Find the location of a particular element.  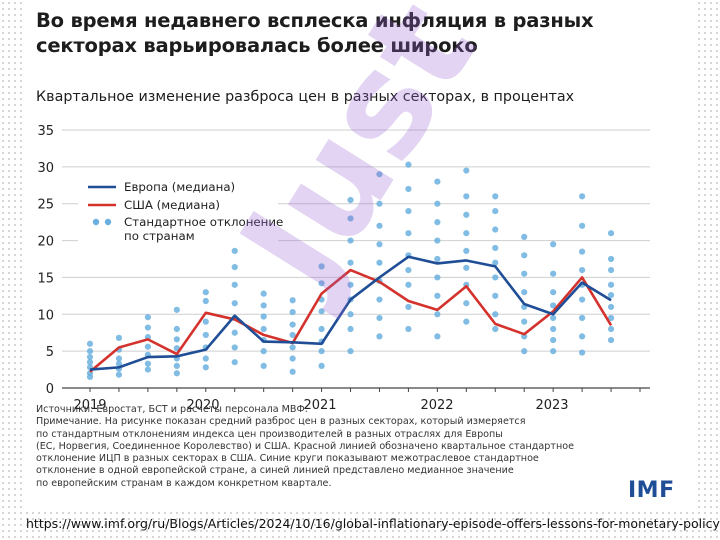

legend-dots-label-line-1: Стандартное отклонение is located at coordinates (203, 222).